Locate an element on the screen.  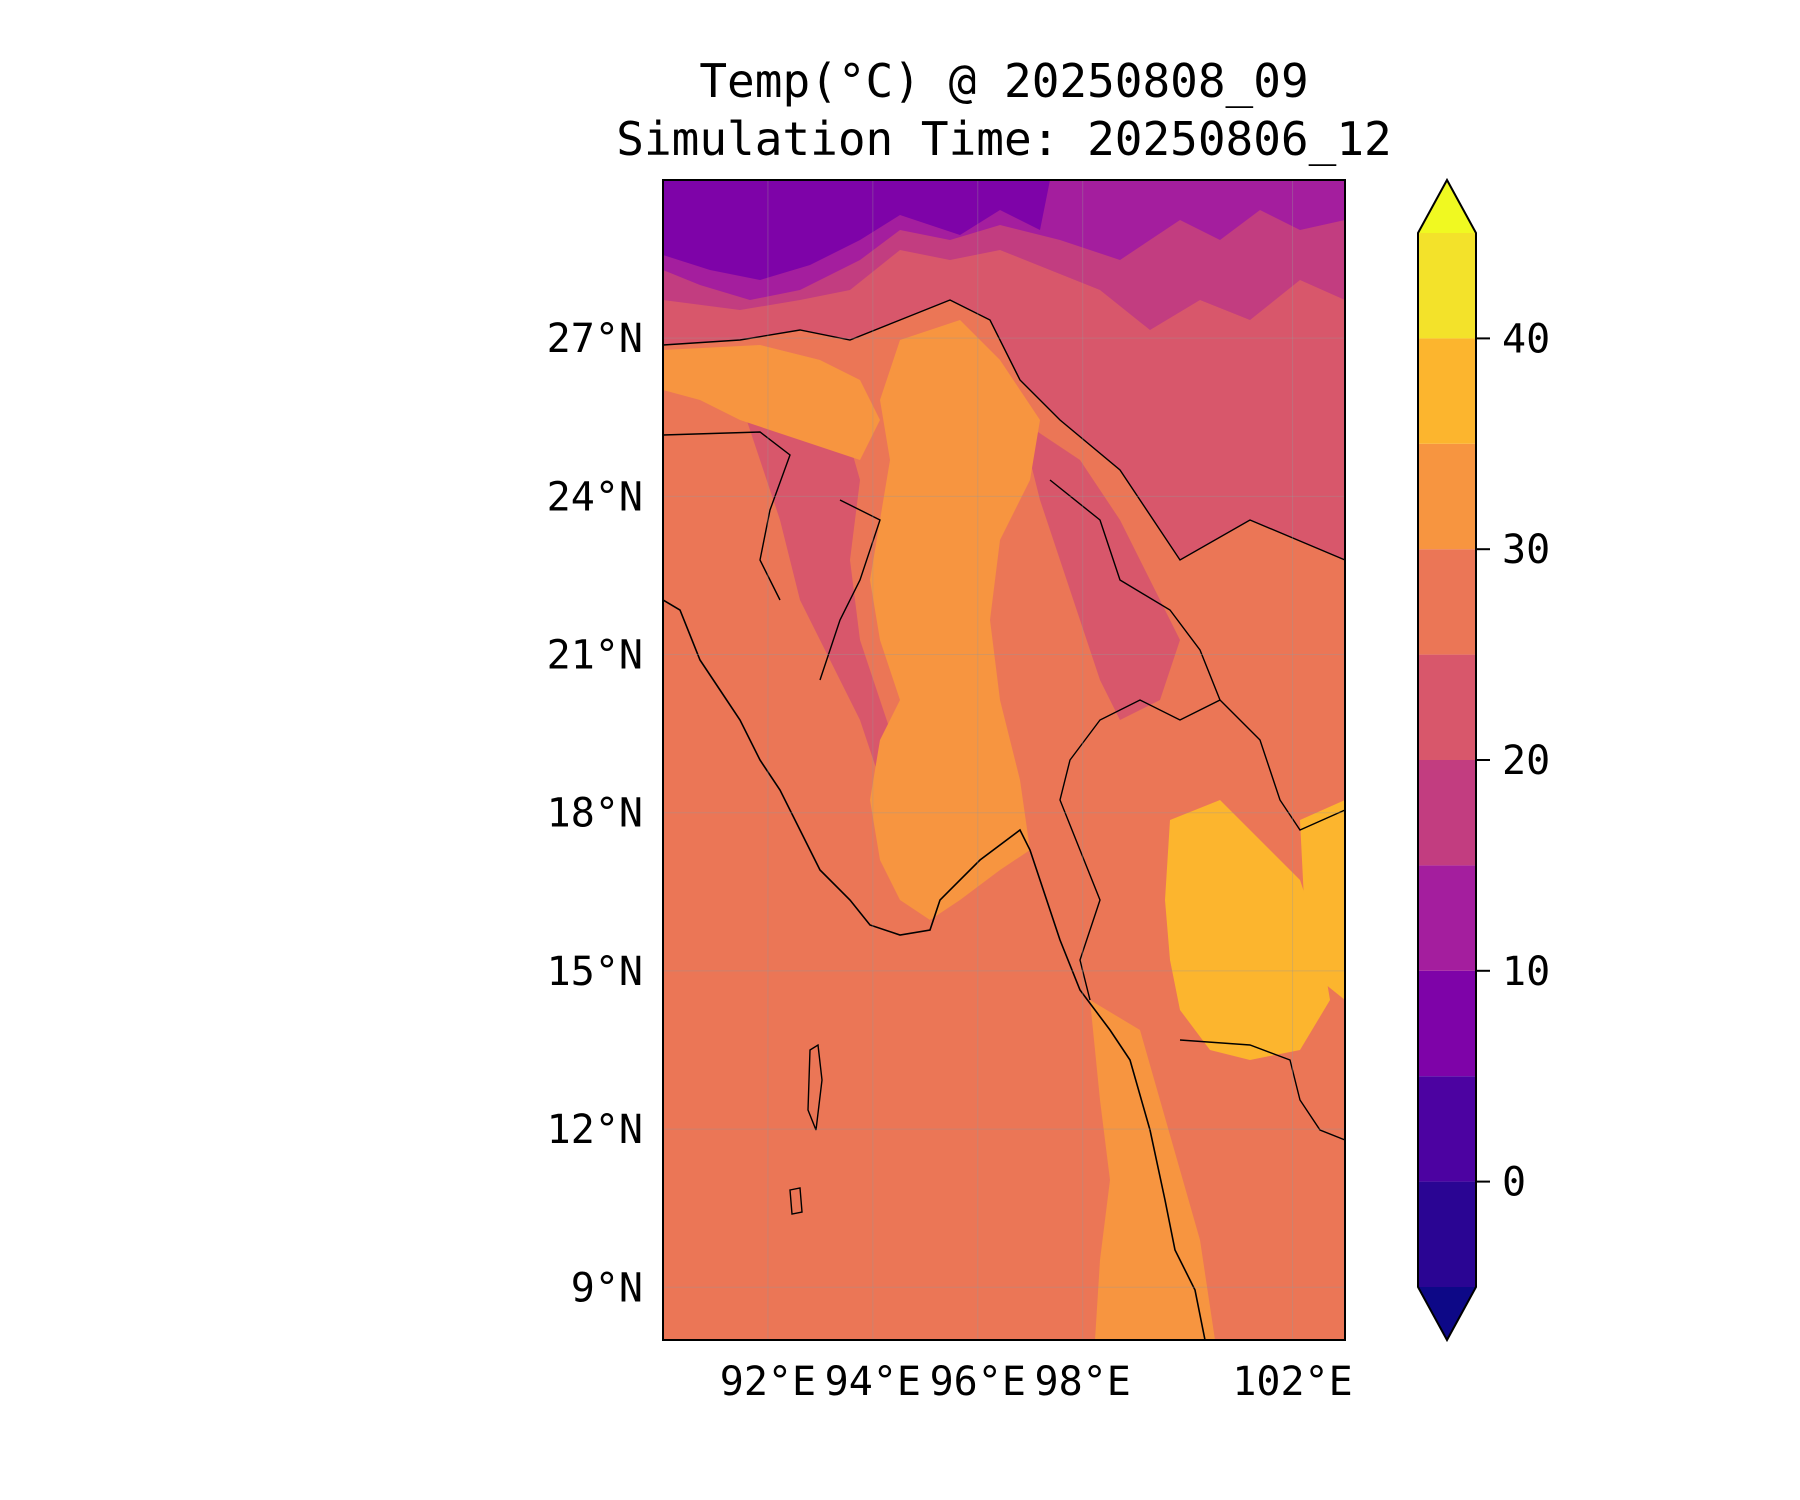
western-border is located at coordinates (727, 516).